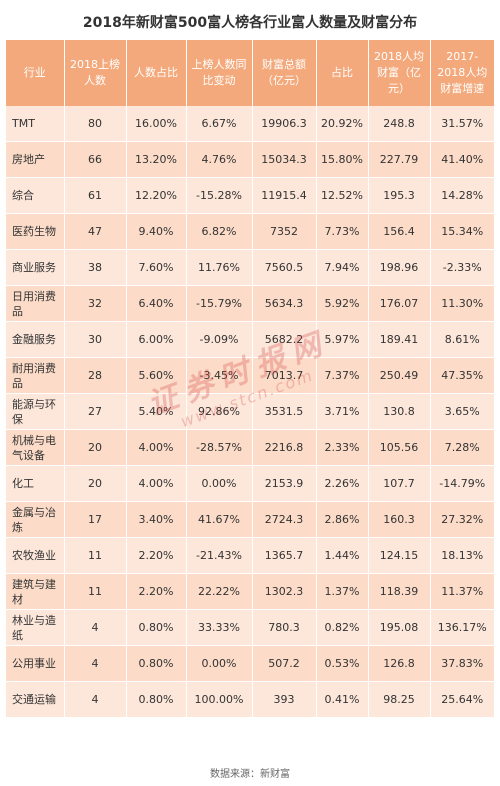 This screenshot has width=500, height=786. What do you see at coordinates (95, 159) in the screenshot?
I see `table-cell: 66` at bounding box center [95, 159].